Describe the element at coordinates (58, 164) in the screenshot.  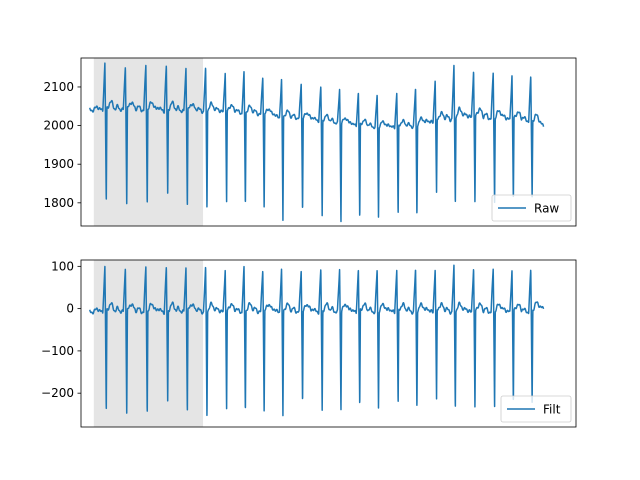
I see `y-tick-label: 1900` at that location.